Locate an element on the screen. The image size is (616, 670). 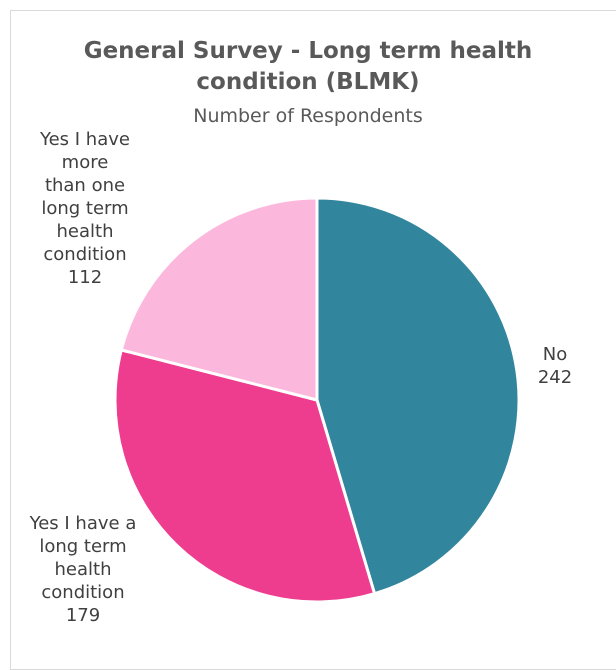
slice-label-no: No 242 is located at coordinates (555, 366).